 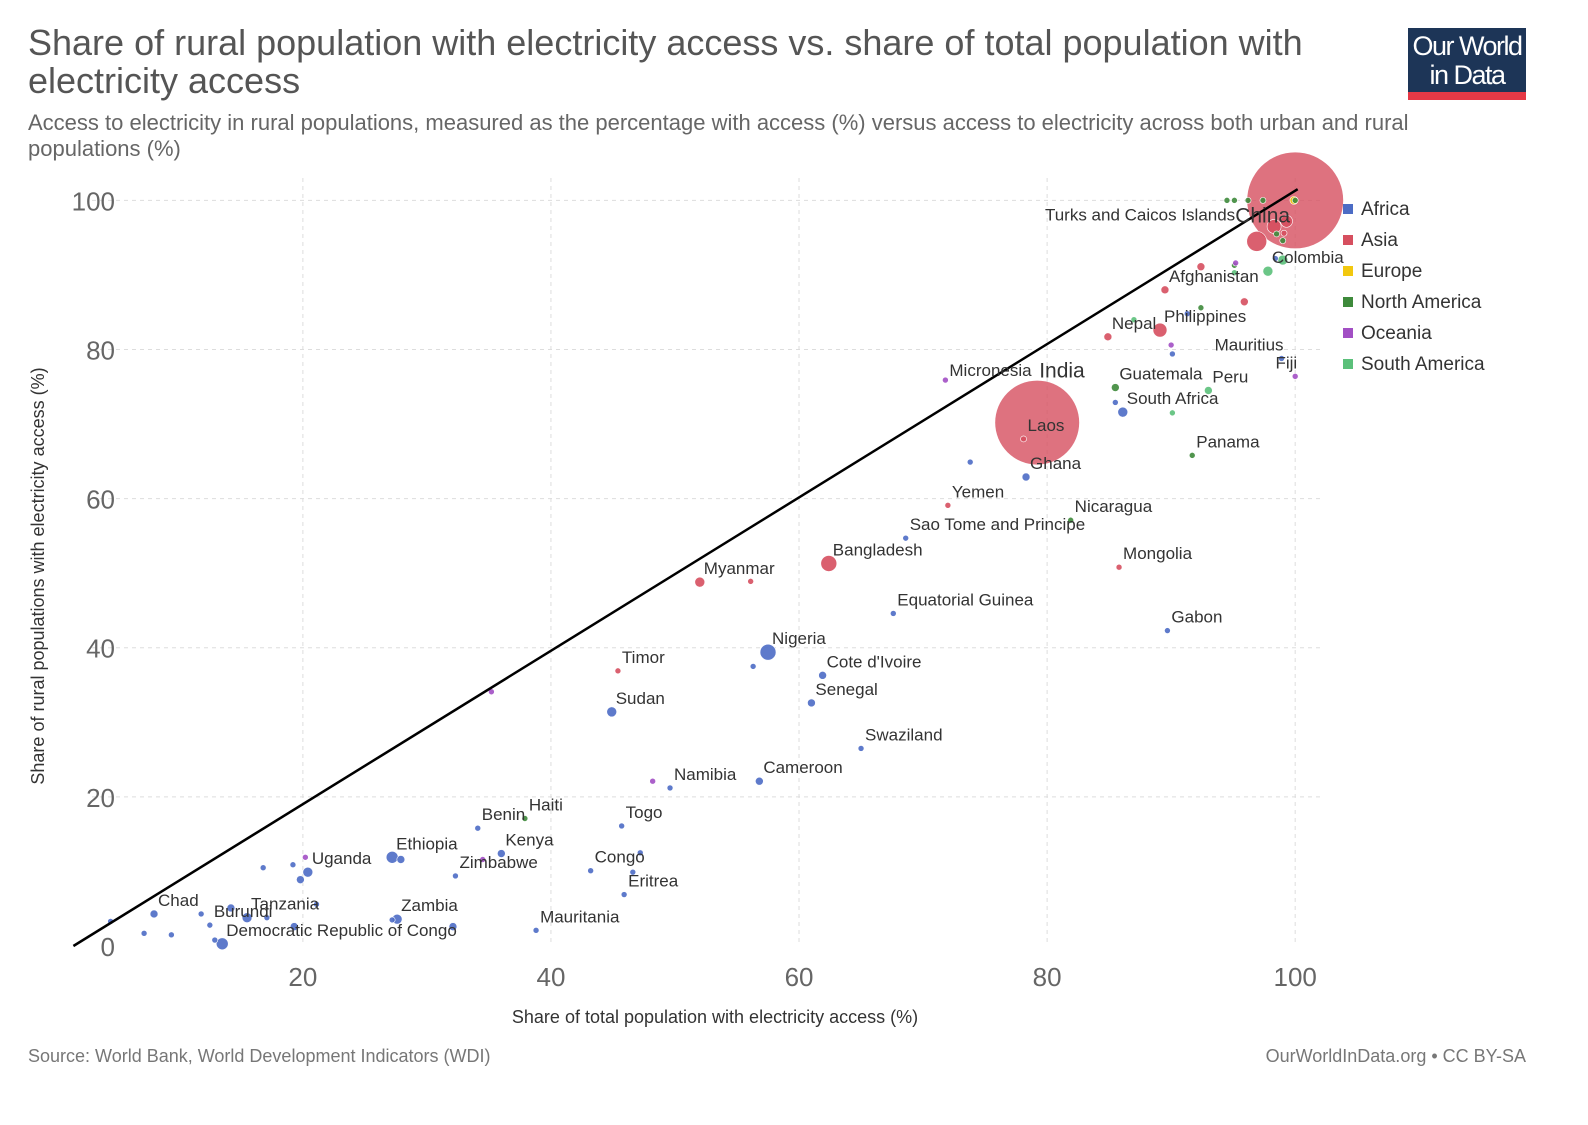 What do you see at coordinates (1421, 302) in the screenshot?
I see `legend-item-north-america: North America` at bounding box center [1421, 302].